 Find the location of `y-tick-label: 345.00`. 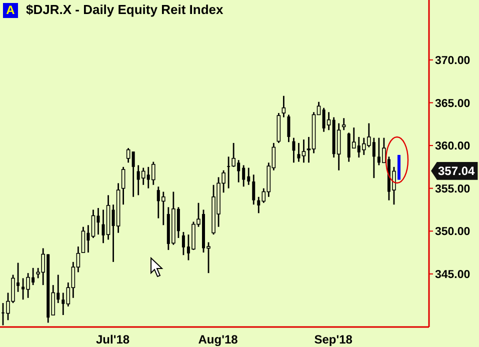

y-tick-label: 345.00 is located at coordinates (452, 275).